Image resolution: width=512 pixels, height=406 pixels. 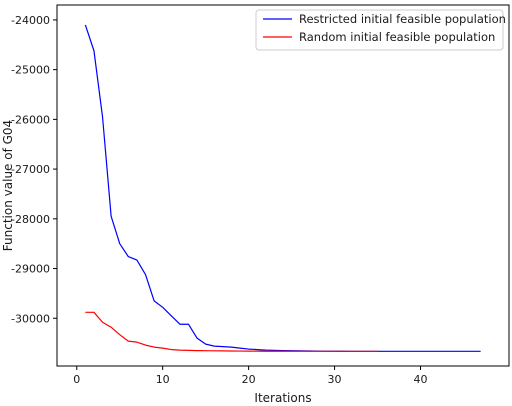 I want to click on legend-label-restricted: Restricted initial feasible population, so click(x=402, y=19).